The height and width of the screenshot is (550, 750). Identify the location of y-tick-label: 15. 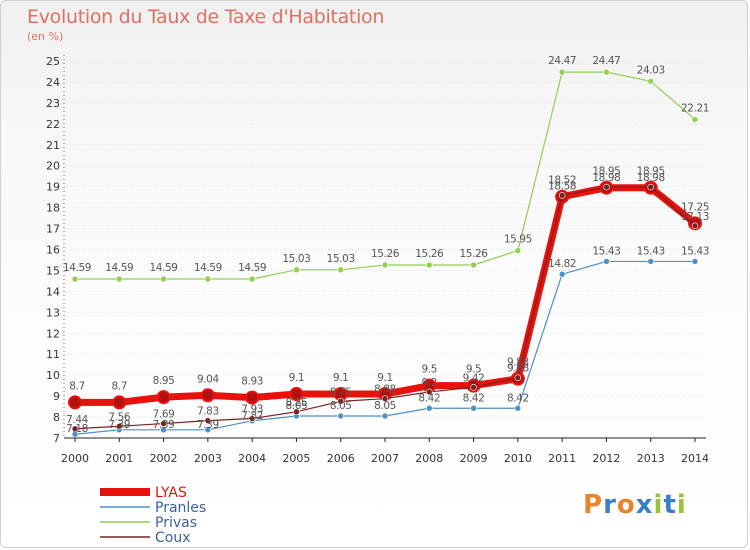
(53, 270).